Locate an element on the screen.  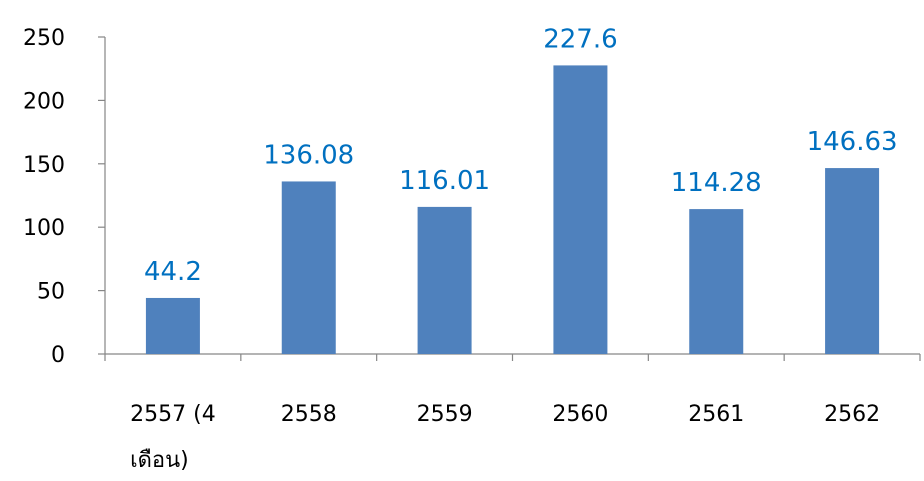
data-label: 44.2 is located at coordinates (173, 272).